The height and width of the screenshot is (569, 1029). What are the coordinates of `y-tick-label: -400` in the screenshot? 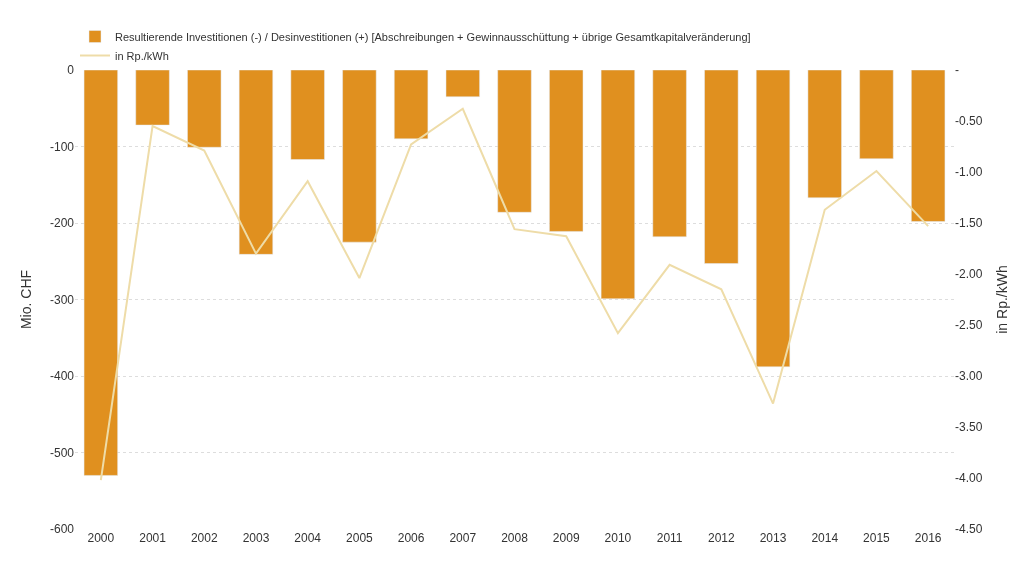 It's located at (62, 376).